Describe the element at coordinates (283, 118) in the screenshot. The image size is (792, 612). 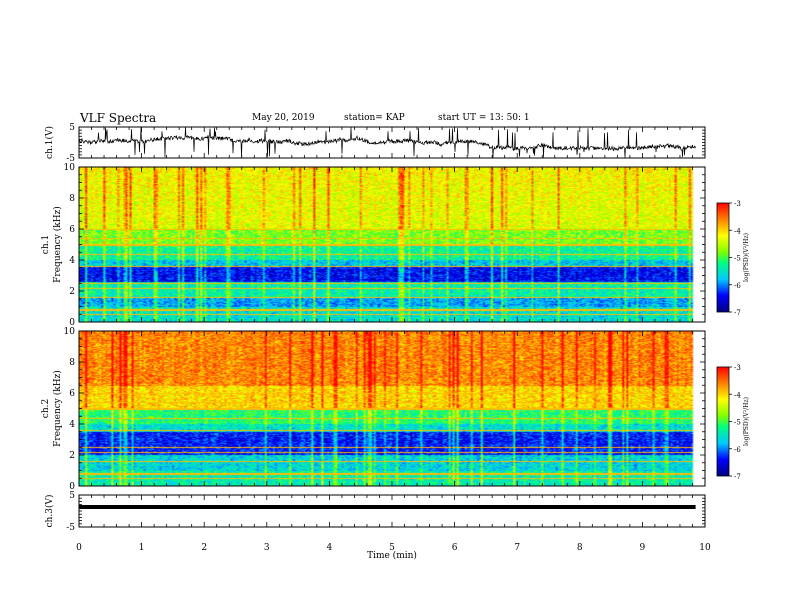
I see `date-label: May 20, 2019` at that location.